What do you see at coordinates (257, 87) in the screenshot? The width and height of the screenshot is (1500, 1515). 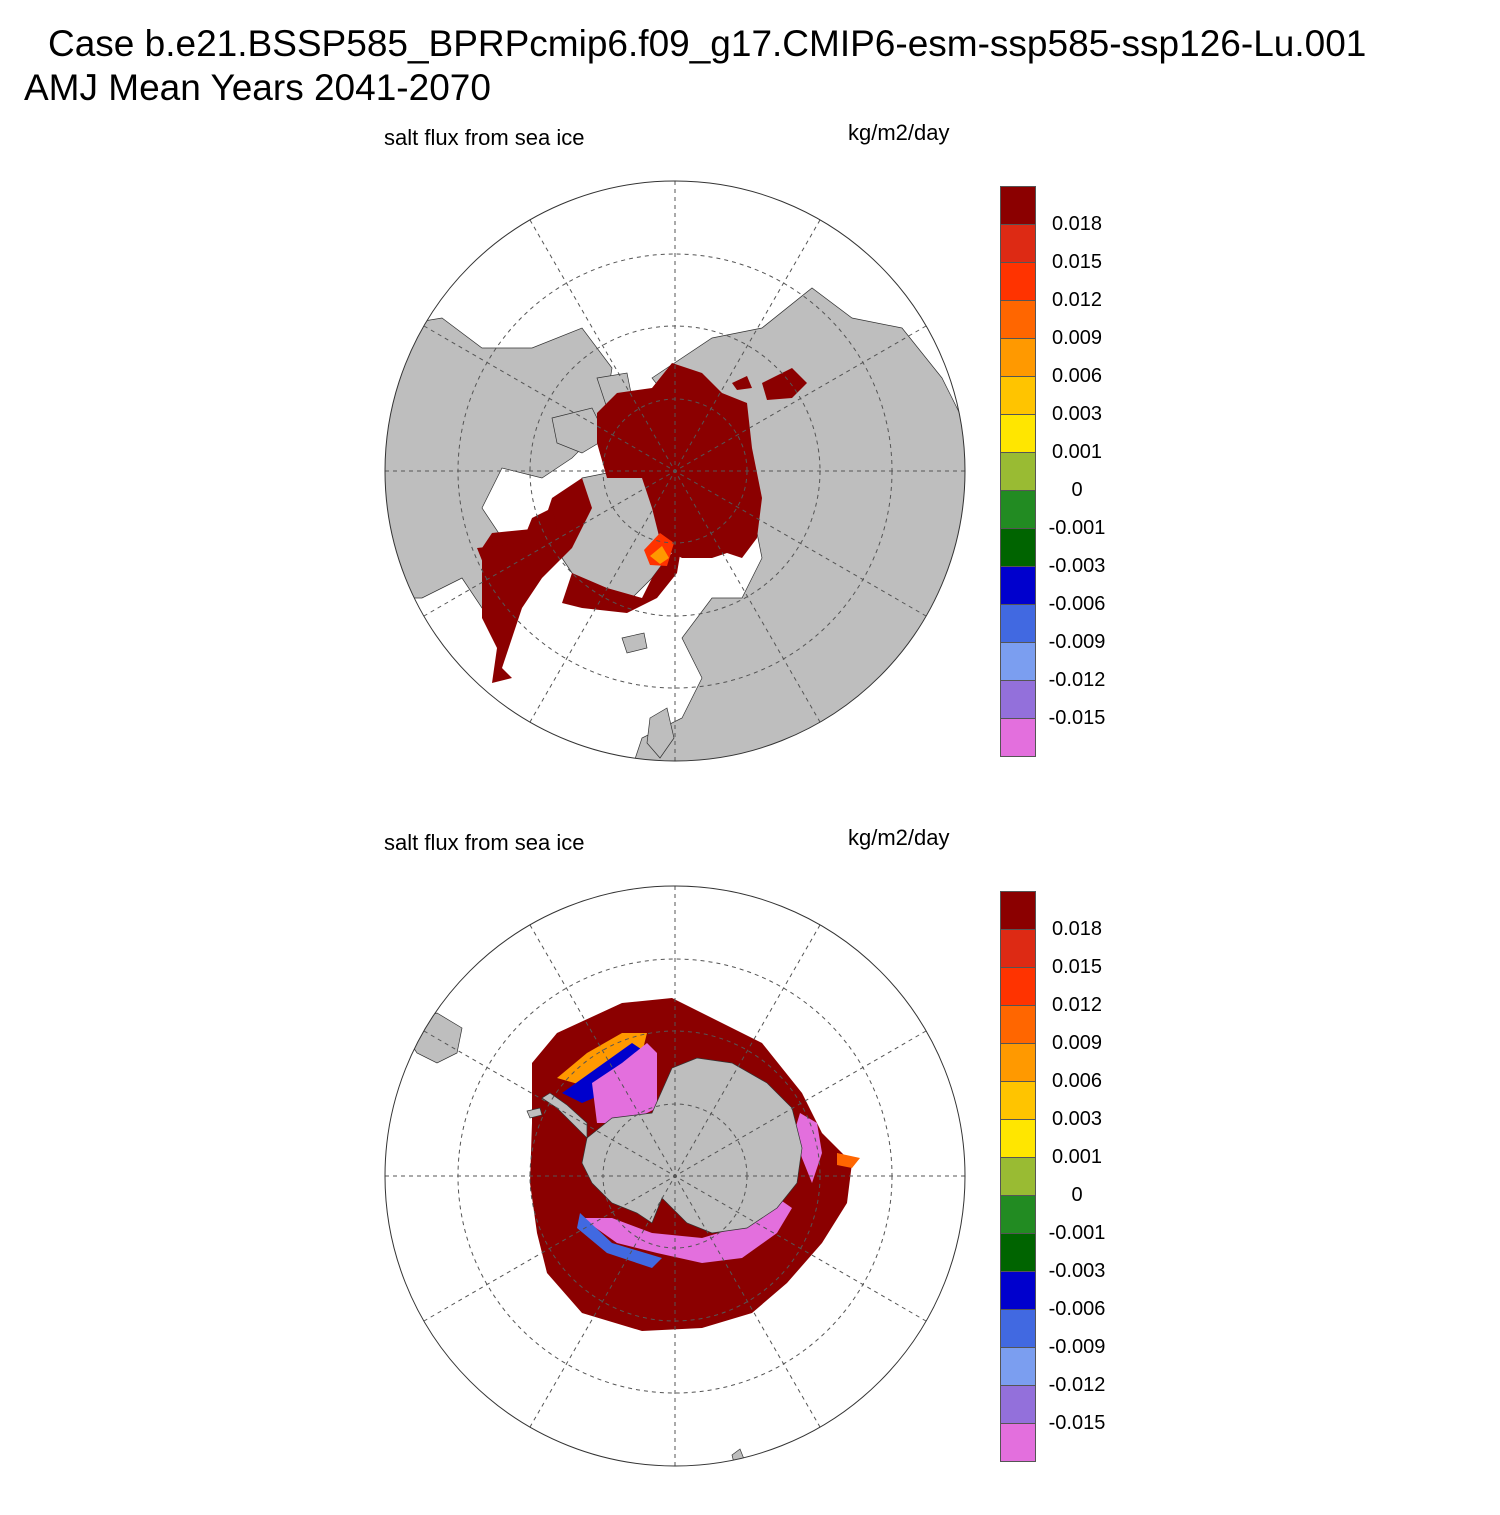 I see `figure-title-period: AMJ Mean Years 2041-2070` at bounding box center [257, 87].